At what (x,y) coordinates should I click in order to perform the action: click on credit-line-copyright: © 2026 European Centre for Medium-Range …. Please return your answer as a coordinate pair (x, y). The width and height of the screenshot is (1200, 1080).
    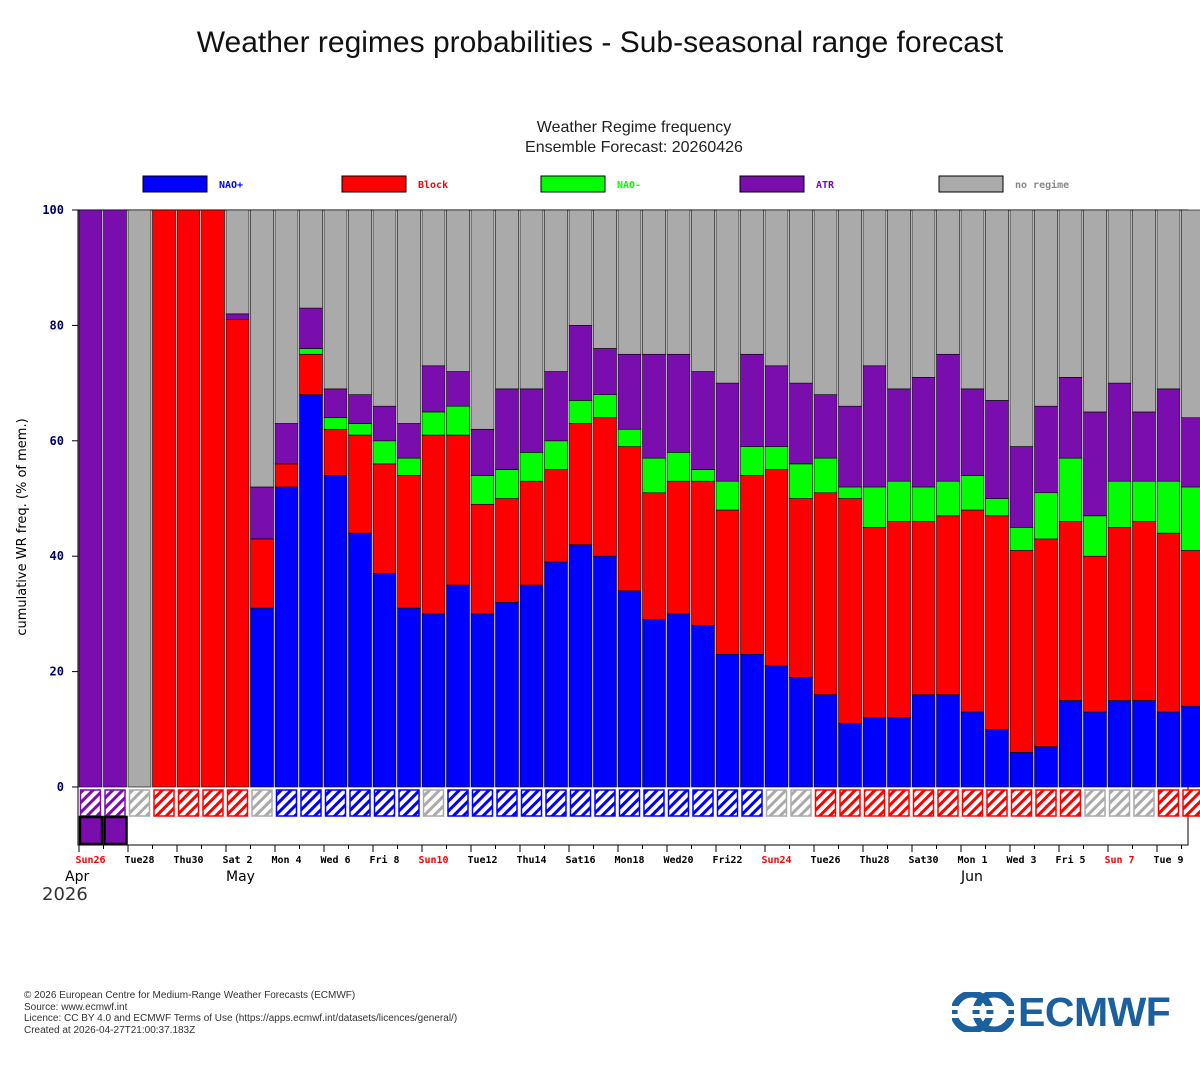
    Looking at the image, I should click on (190, 995).